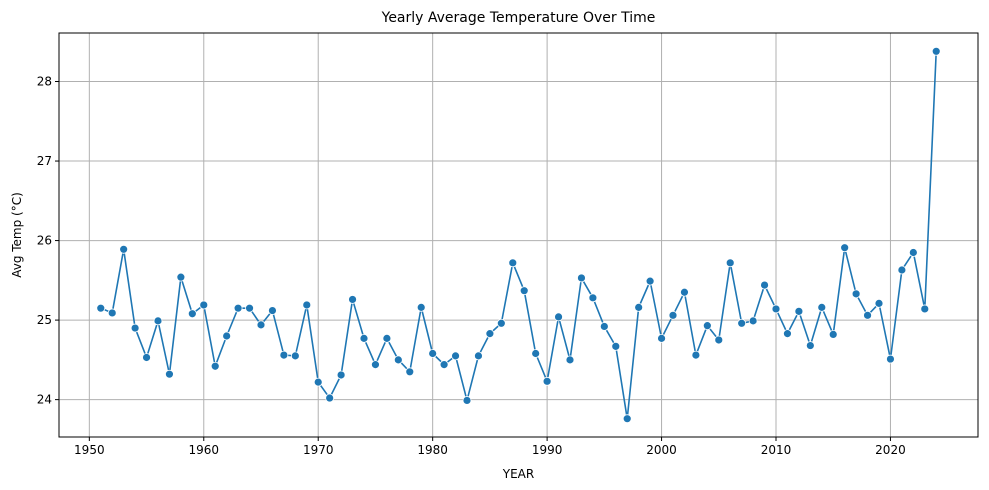 This screenshot has height=490, width=989. I want to click on x-tick-label: 1970, so click(318, 450).